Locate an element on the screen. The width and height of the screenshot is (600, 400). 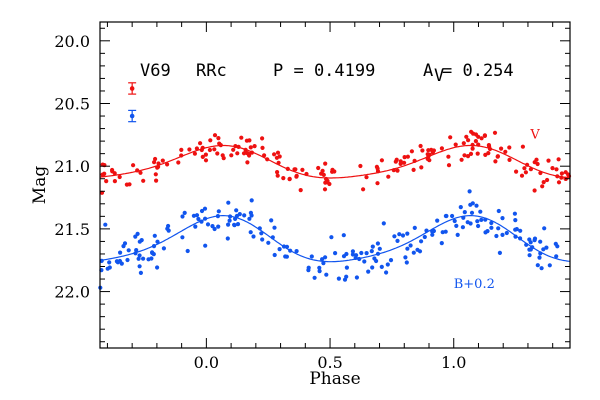
amplitude-value: = 0.254 is located at coordinates (478, 71).